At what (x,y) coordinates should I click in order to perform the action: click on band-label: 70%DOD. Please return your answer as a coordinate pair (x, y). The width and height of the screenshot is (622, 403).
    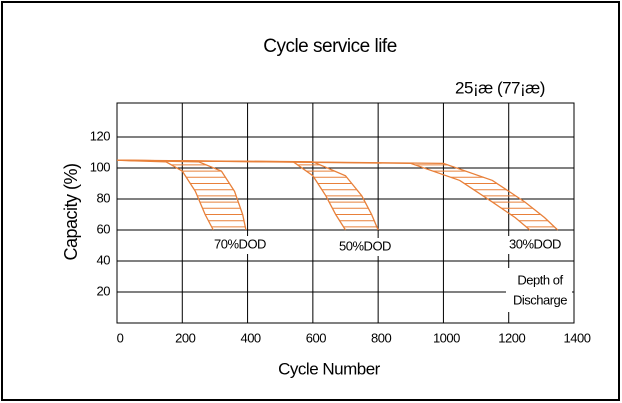
    Looking at the image, I should click on (240, 243).